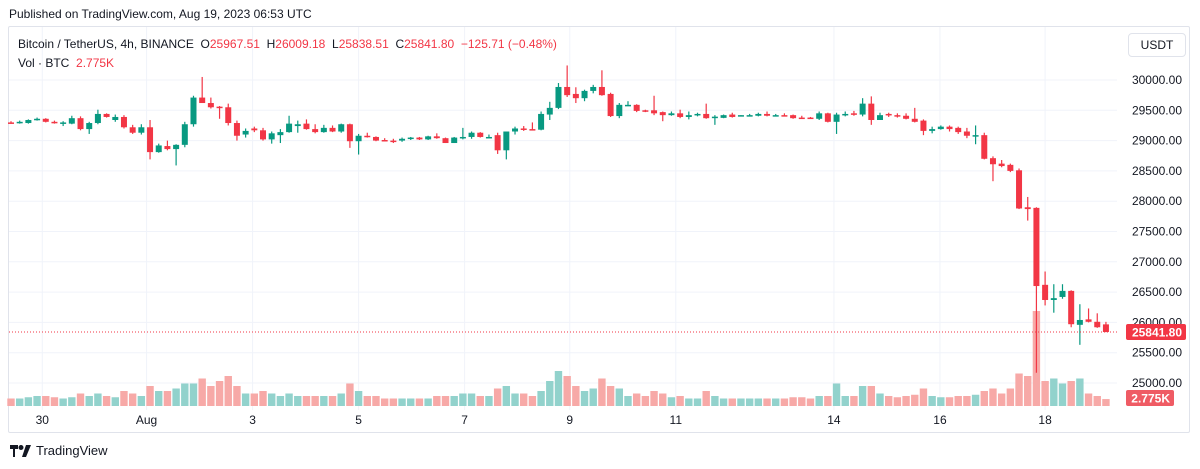  What do you see at coordinates (1157, 232) in the screenshot?
I see `price-tick-label: 27500.00` at bounding box center [1157, 232].